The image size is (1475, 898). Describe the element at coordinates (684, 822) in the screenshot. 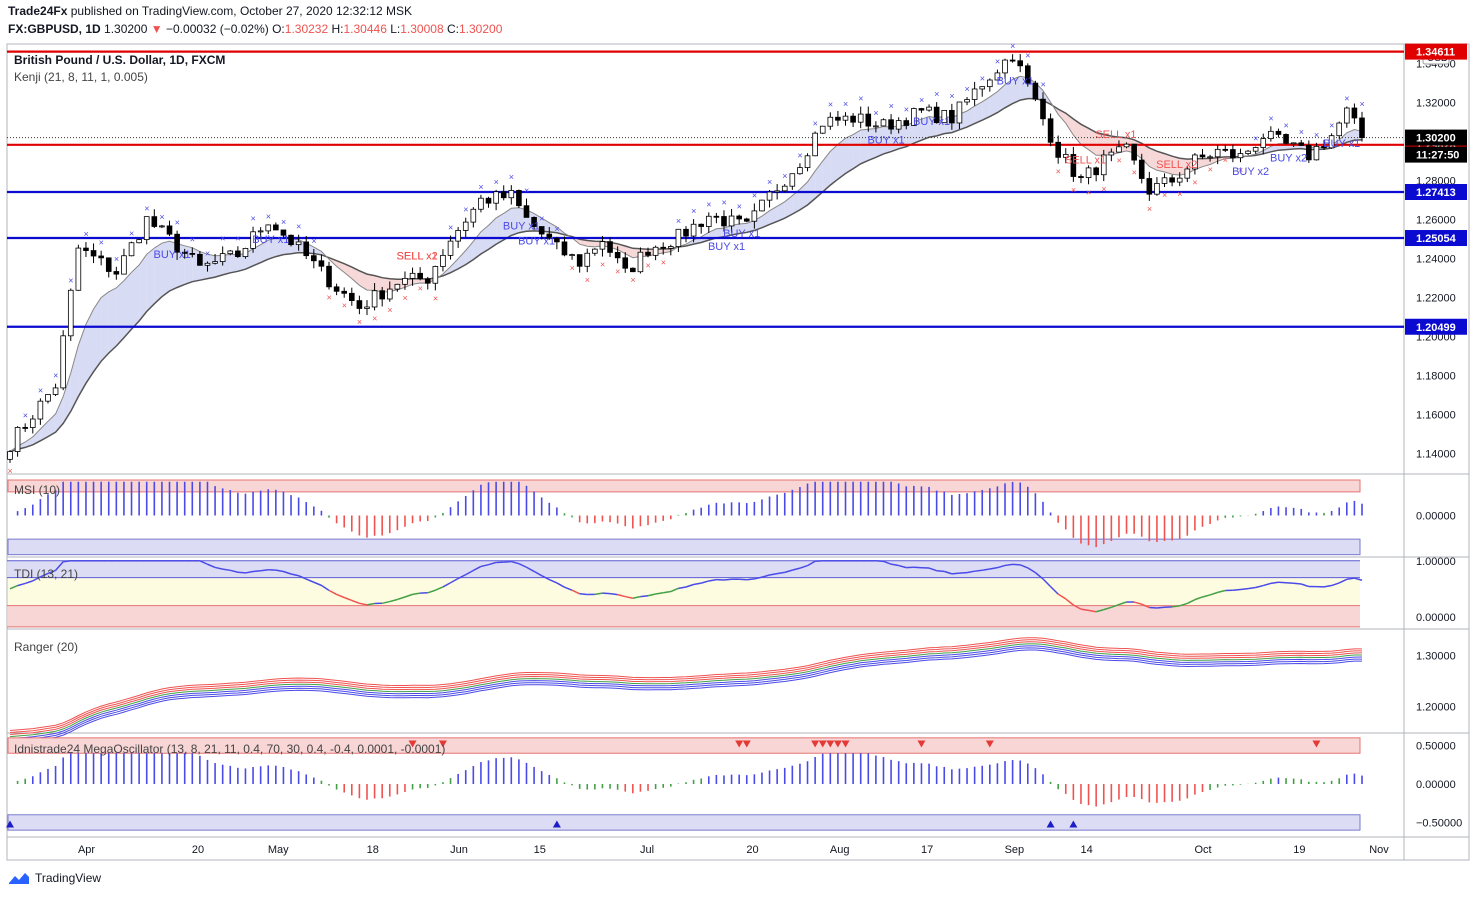

I see `mega-lower-zone` at that location.